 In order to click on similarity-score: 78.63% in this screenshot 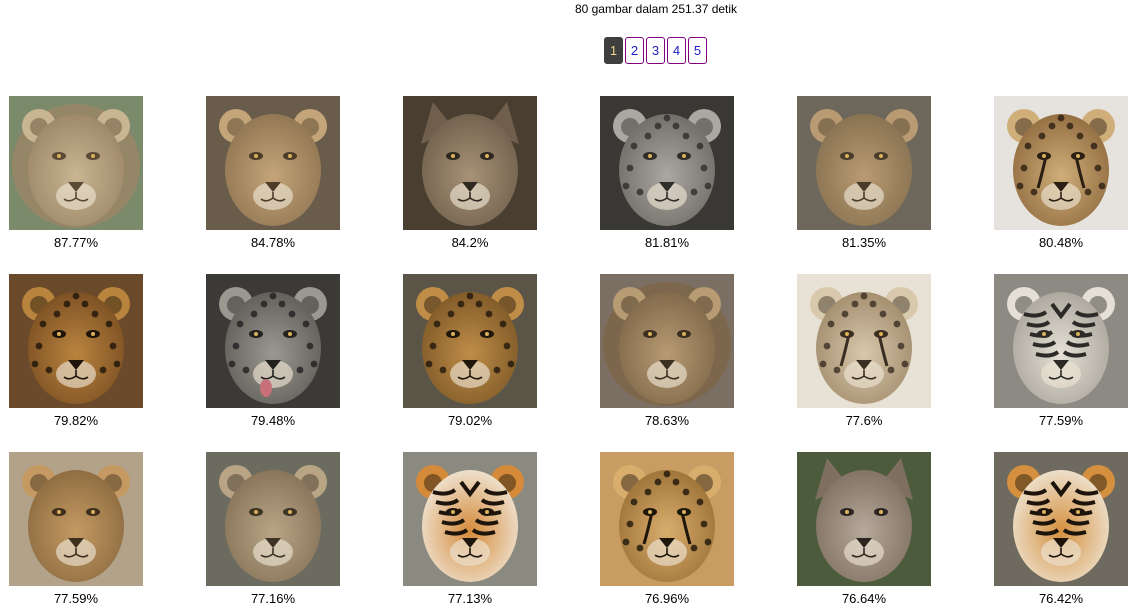, I will do `click(667, 420)`.